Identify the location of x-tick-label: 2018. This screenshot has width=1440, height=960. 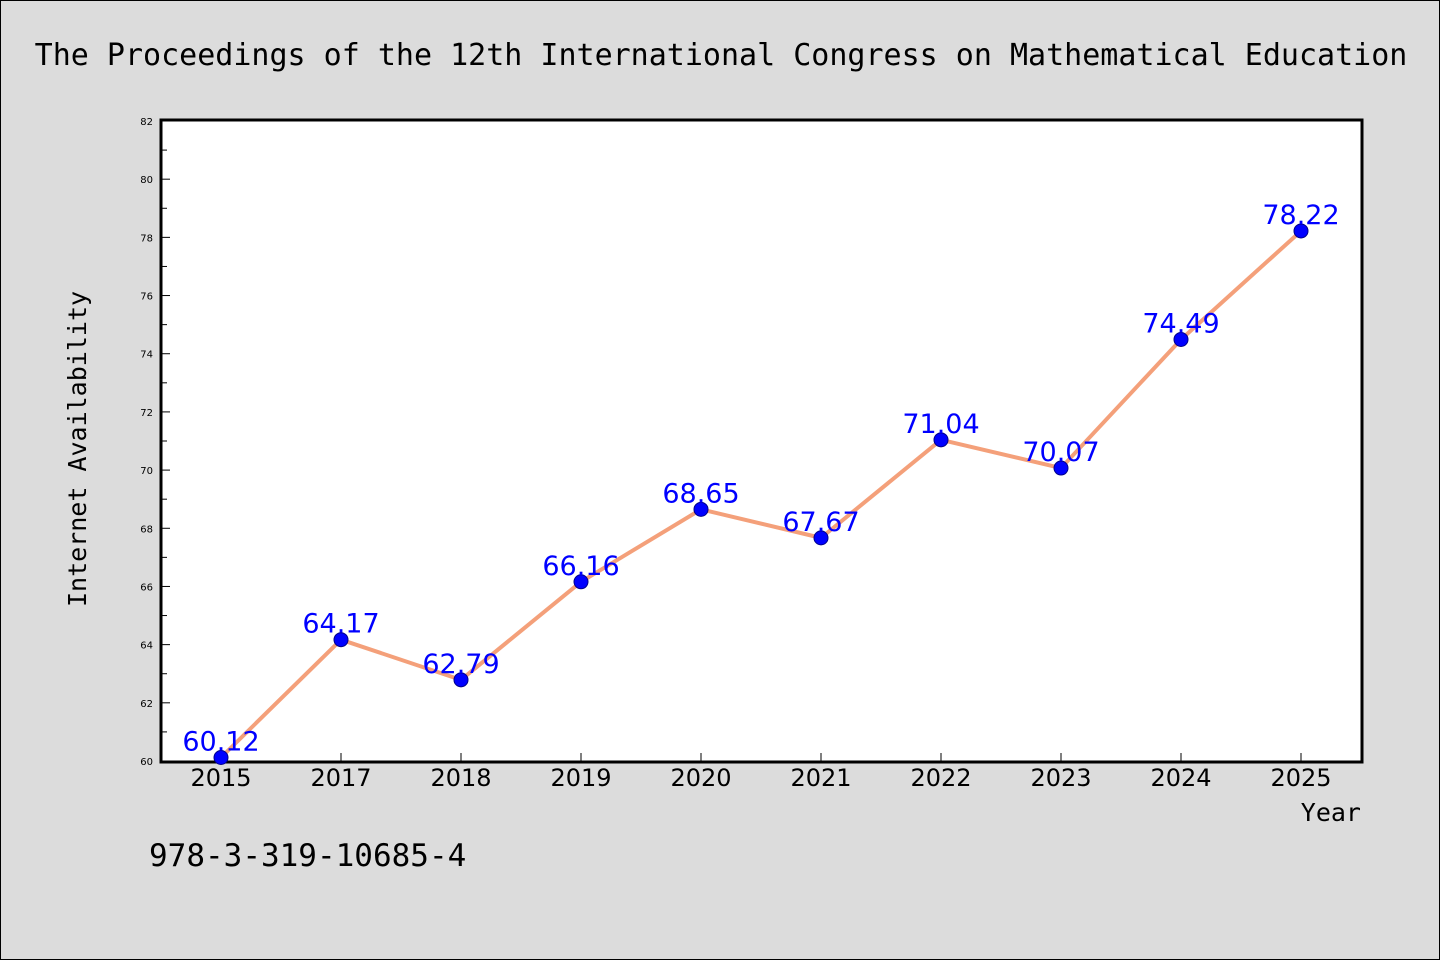
(460, 778).